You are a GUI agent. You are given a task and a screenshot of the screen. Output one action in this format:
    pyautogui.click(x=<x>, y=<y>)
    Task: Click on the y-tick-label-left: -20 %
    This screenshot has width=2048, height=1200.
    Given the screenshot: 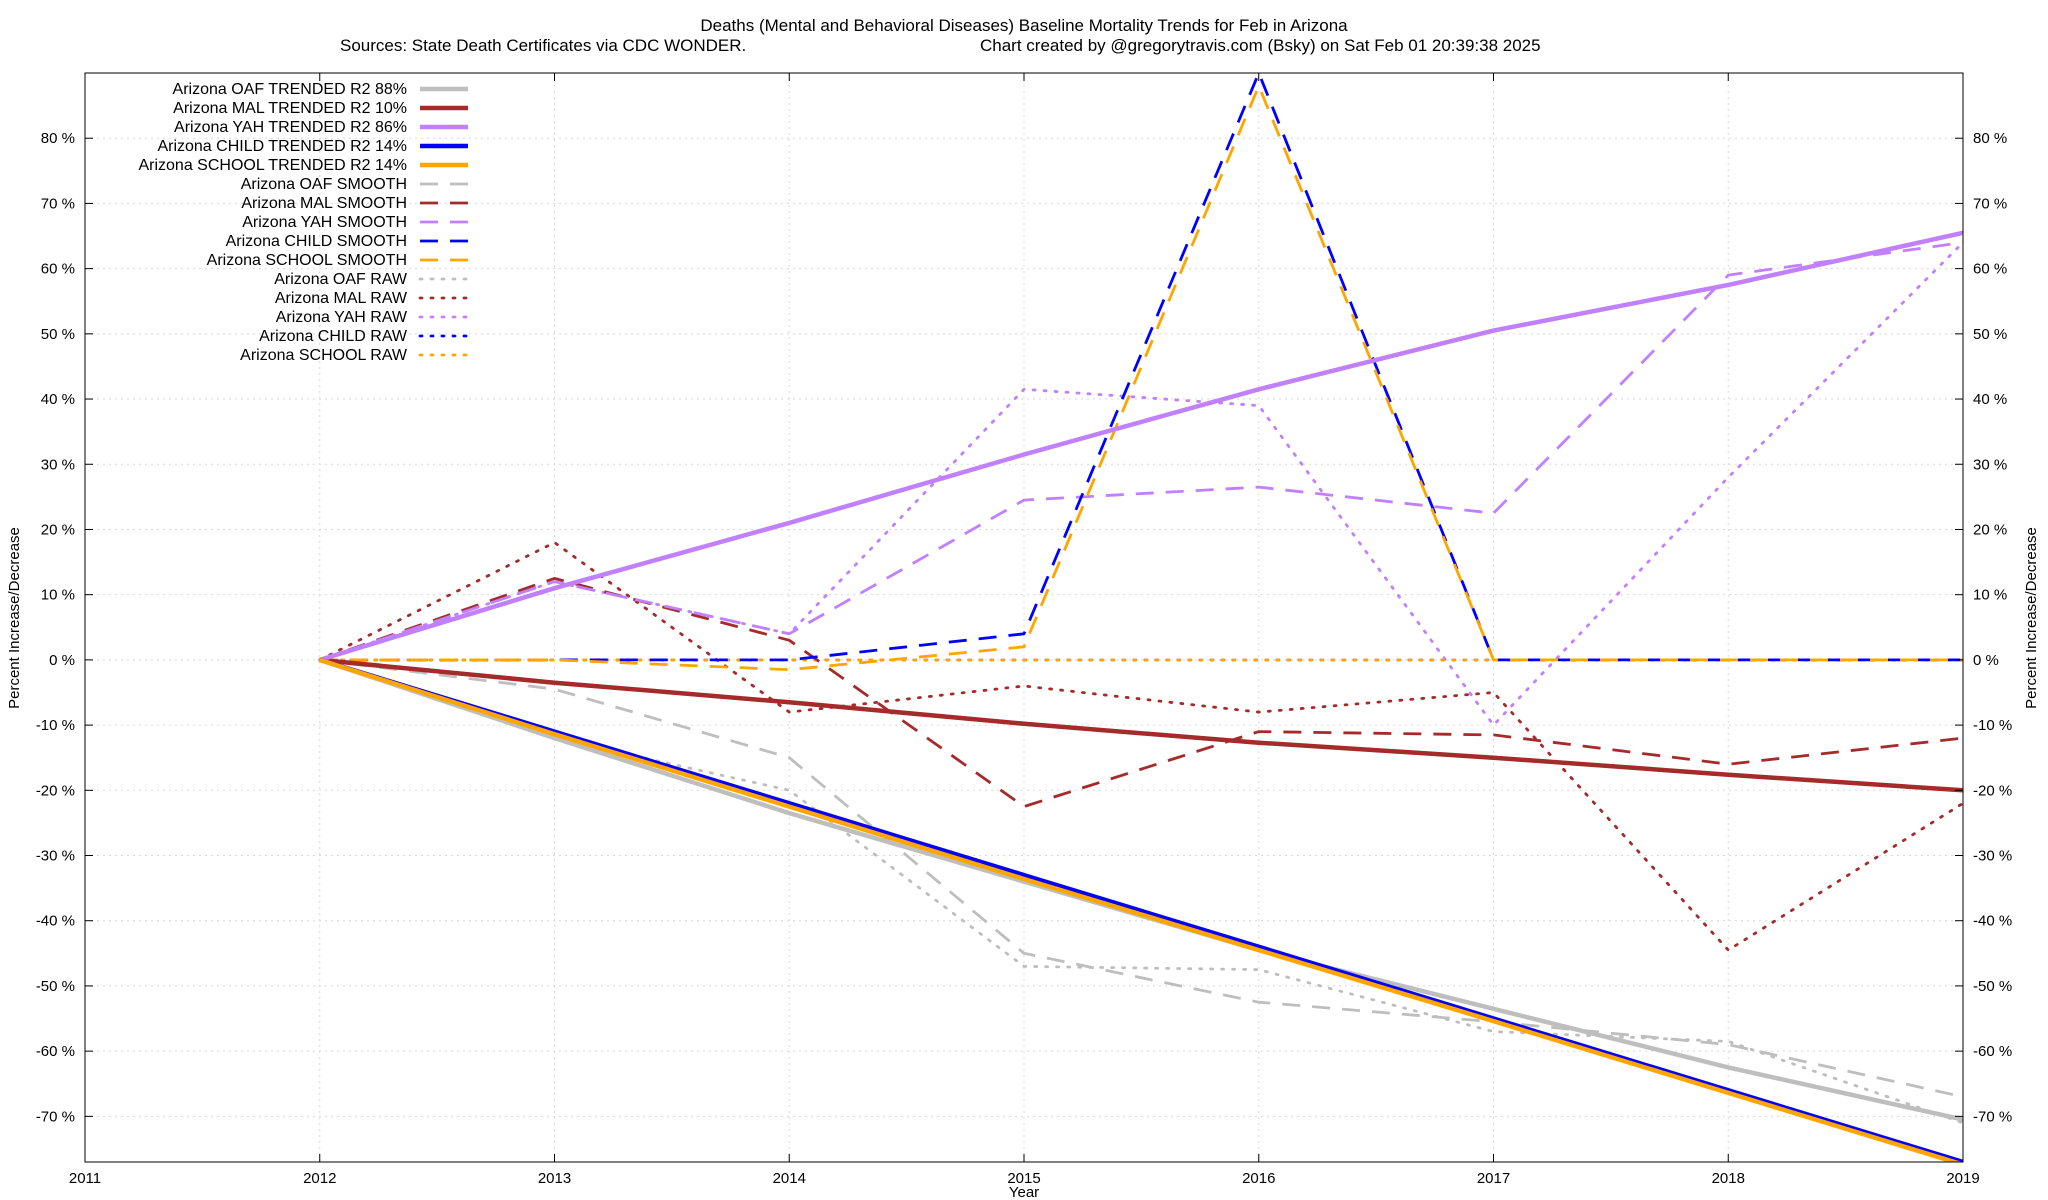 What is the action you would take?
    pyautogui.click(x=55, y=790)
    